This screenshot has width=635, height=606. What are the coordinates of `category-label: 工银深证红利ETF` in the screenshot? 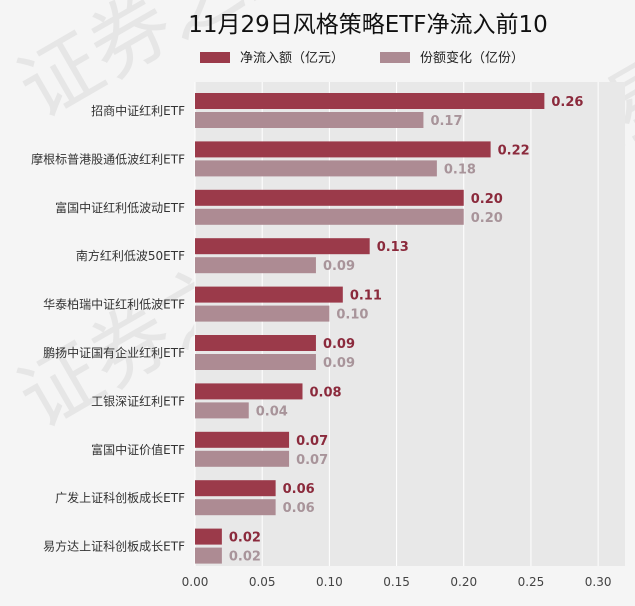 It's located at (138, 400).